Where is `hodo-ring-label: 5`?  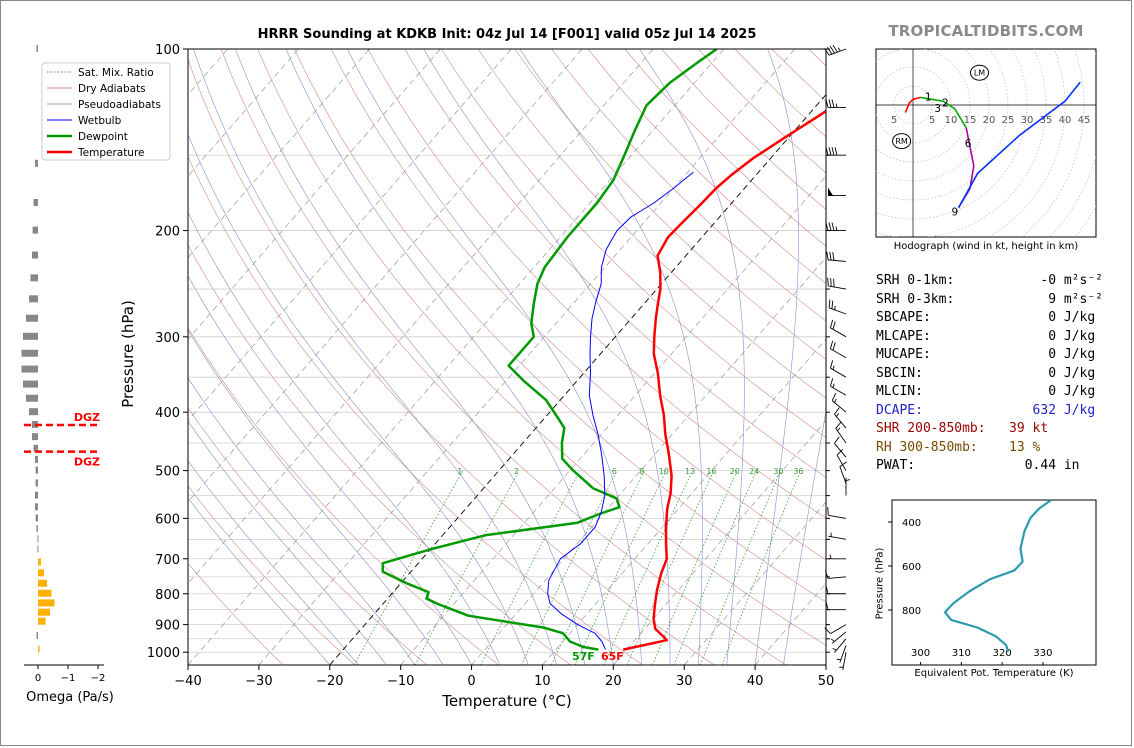
hodo-ring-label: 5 is located at coordinates (894, 120).